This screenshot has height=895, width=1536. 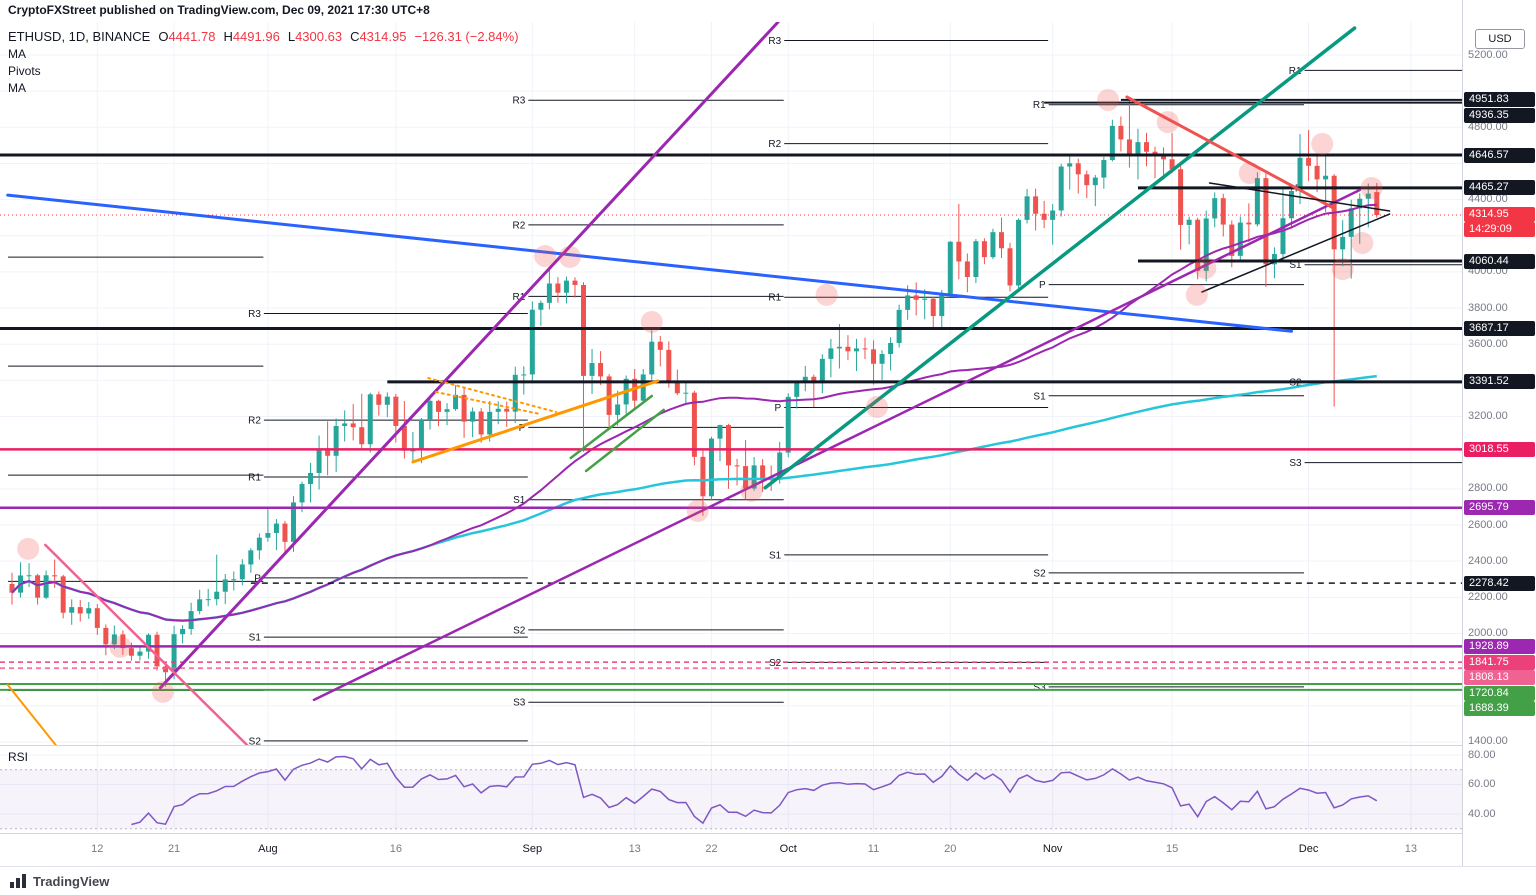 I want to click on tradingview-logo-text: TradingView, so click(x=71, y=881).